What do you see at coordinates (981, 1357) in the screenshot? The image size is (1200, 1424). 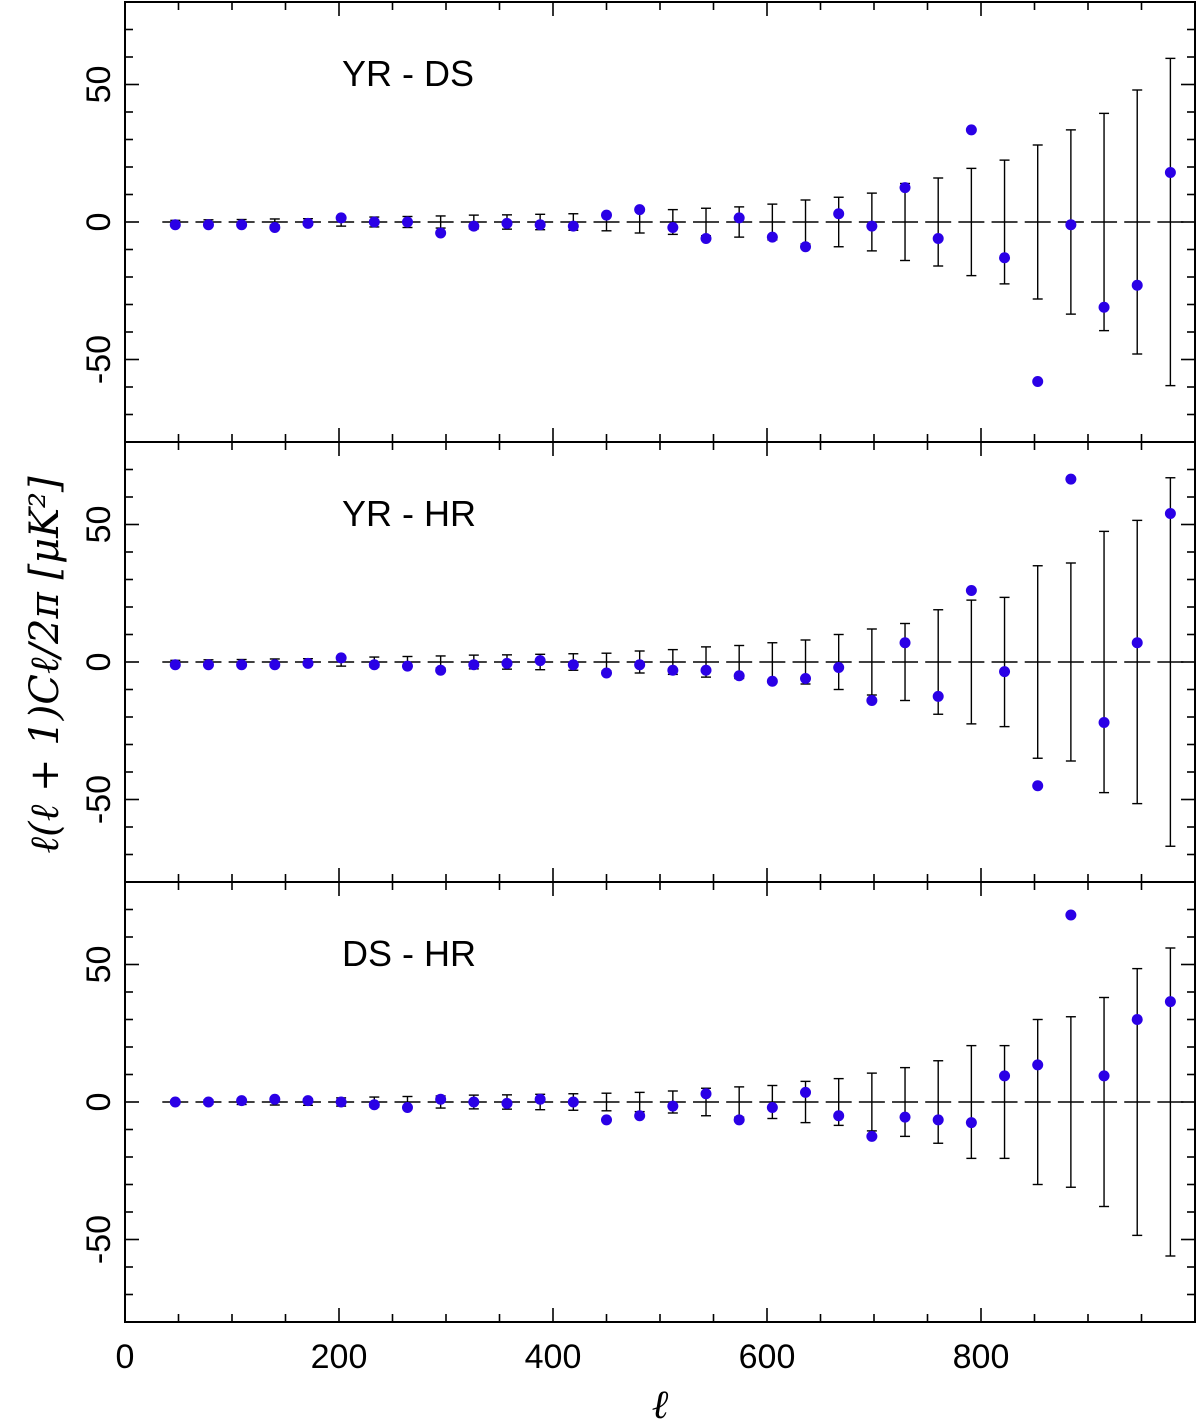 I see `x-tick-label: 800` at bounding box center [981, 1357].